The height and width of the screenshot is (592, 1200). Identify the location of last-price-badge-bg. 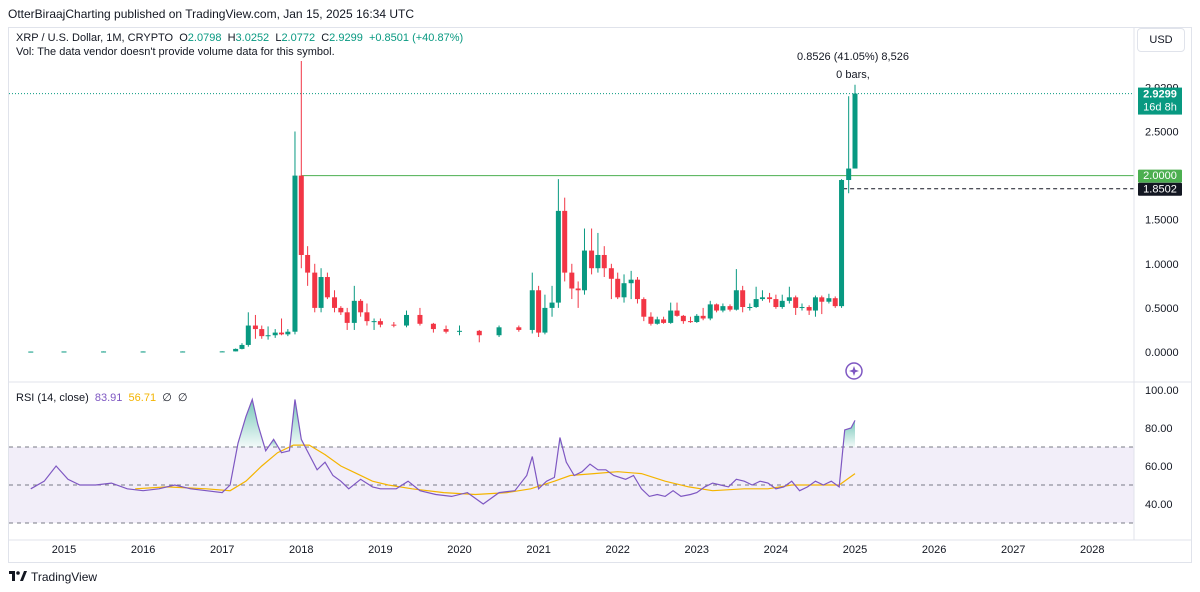
(1160, 101).